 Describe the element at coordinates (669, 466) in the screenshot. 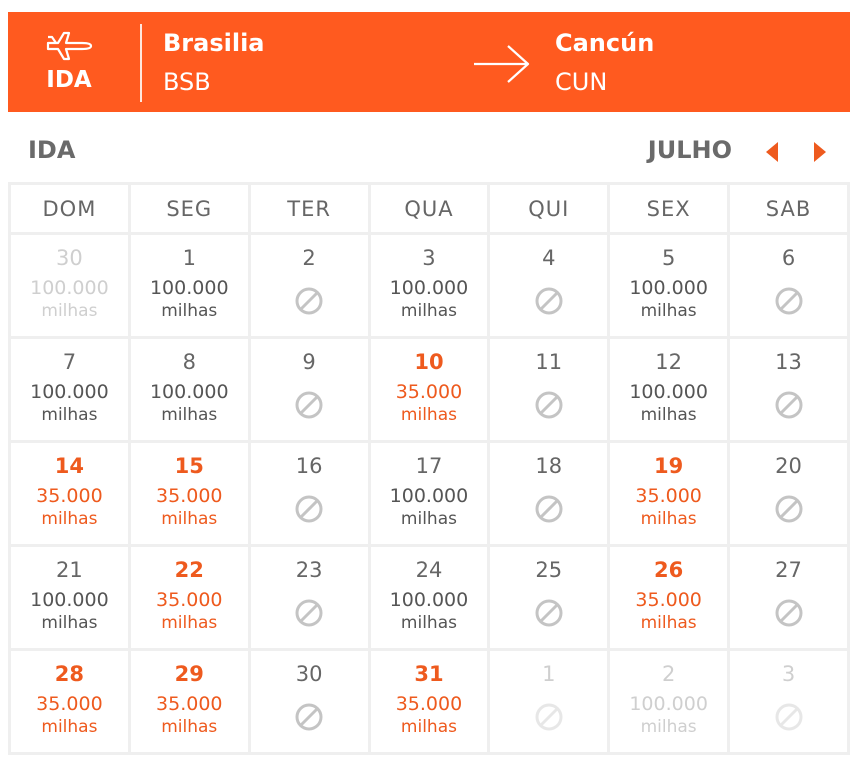

I see `day-number: 19` at that location.